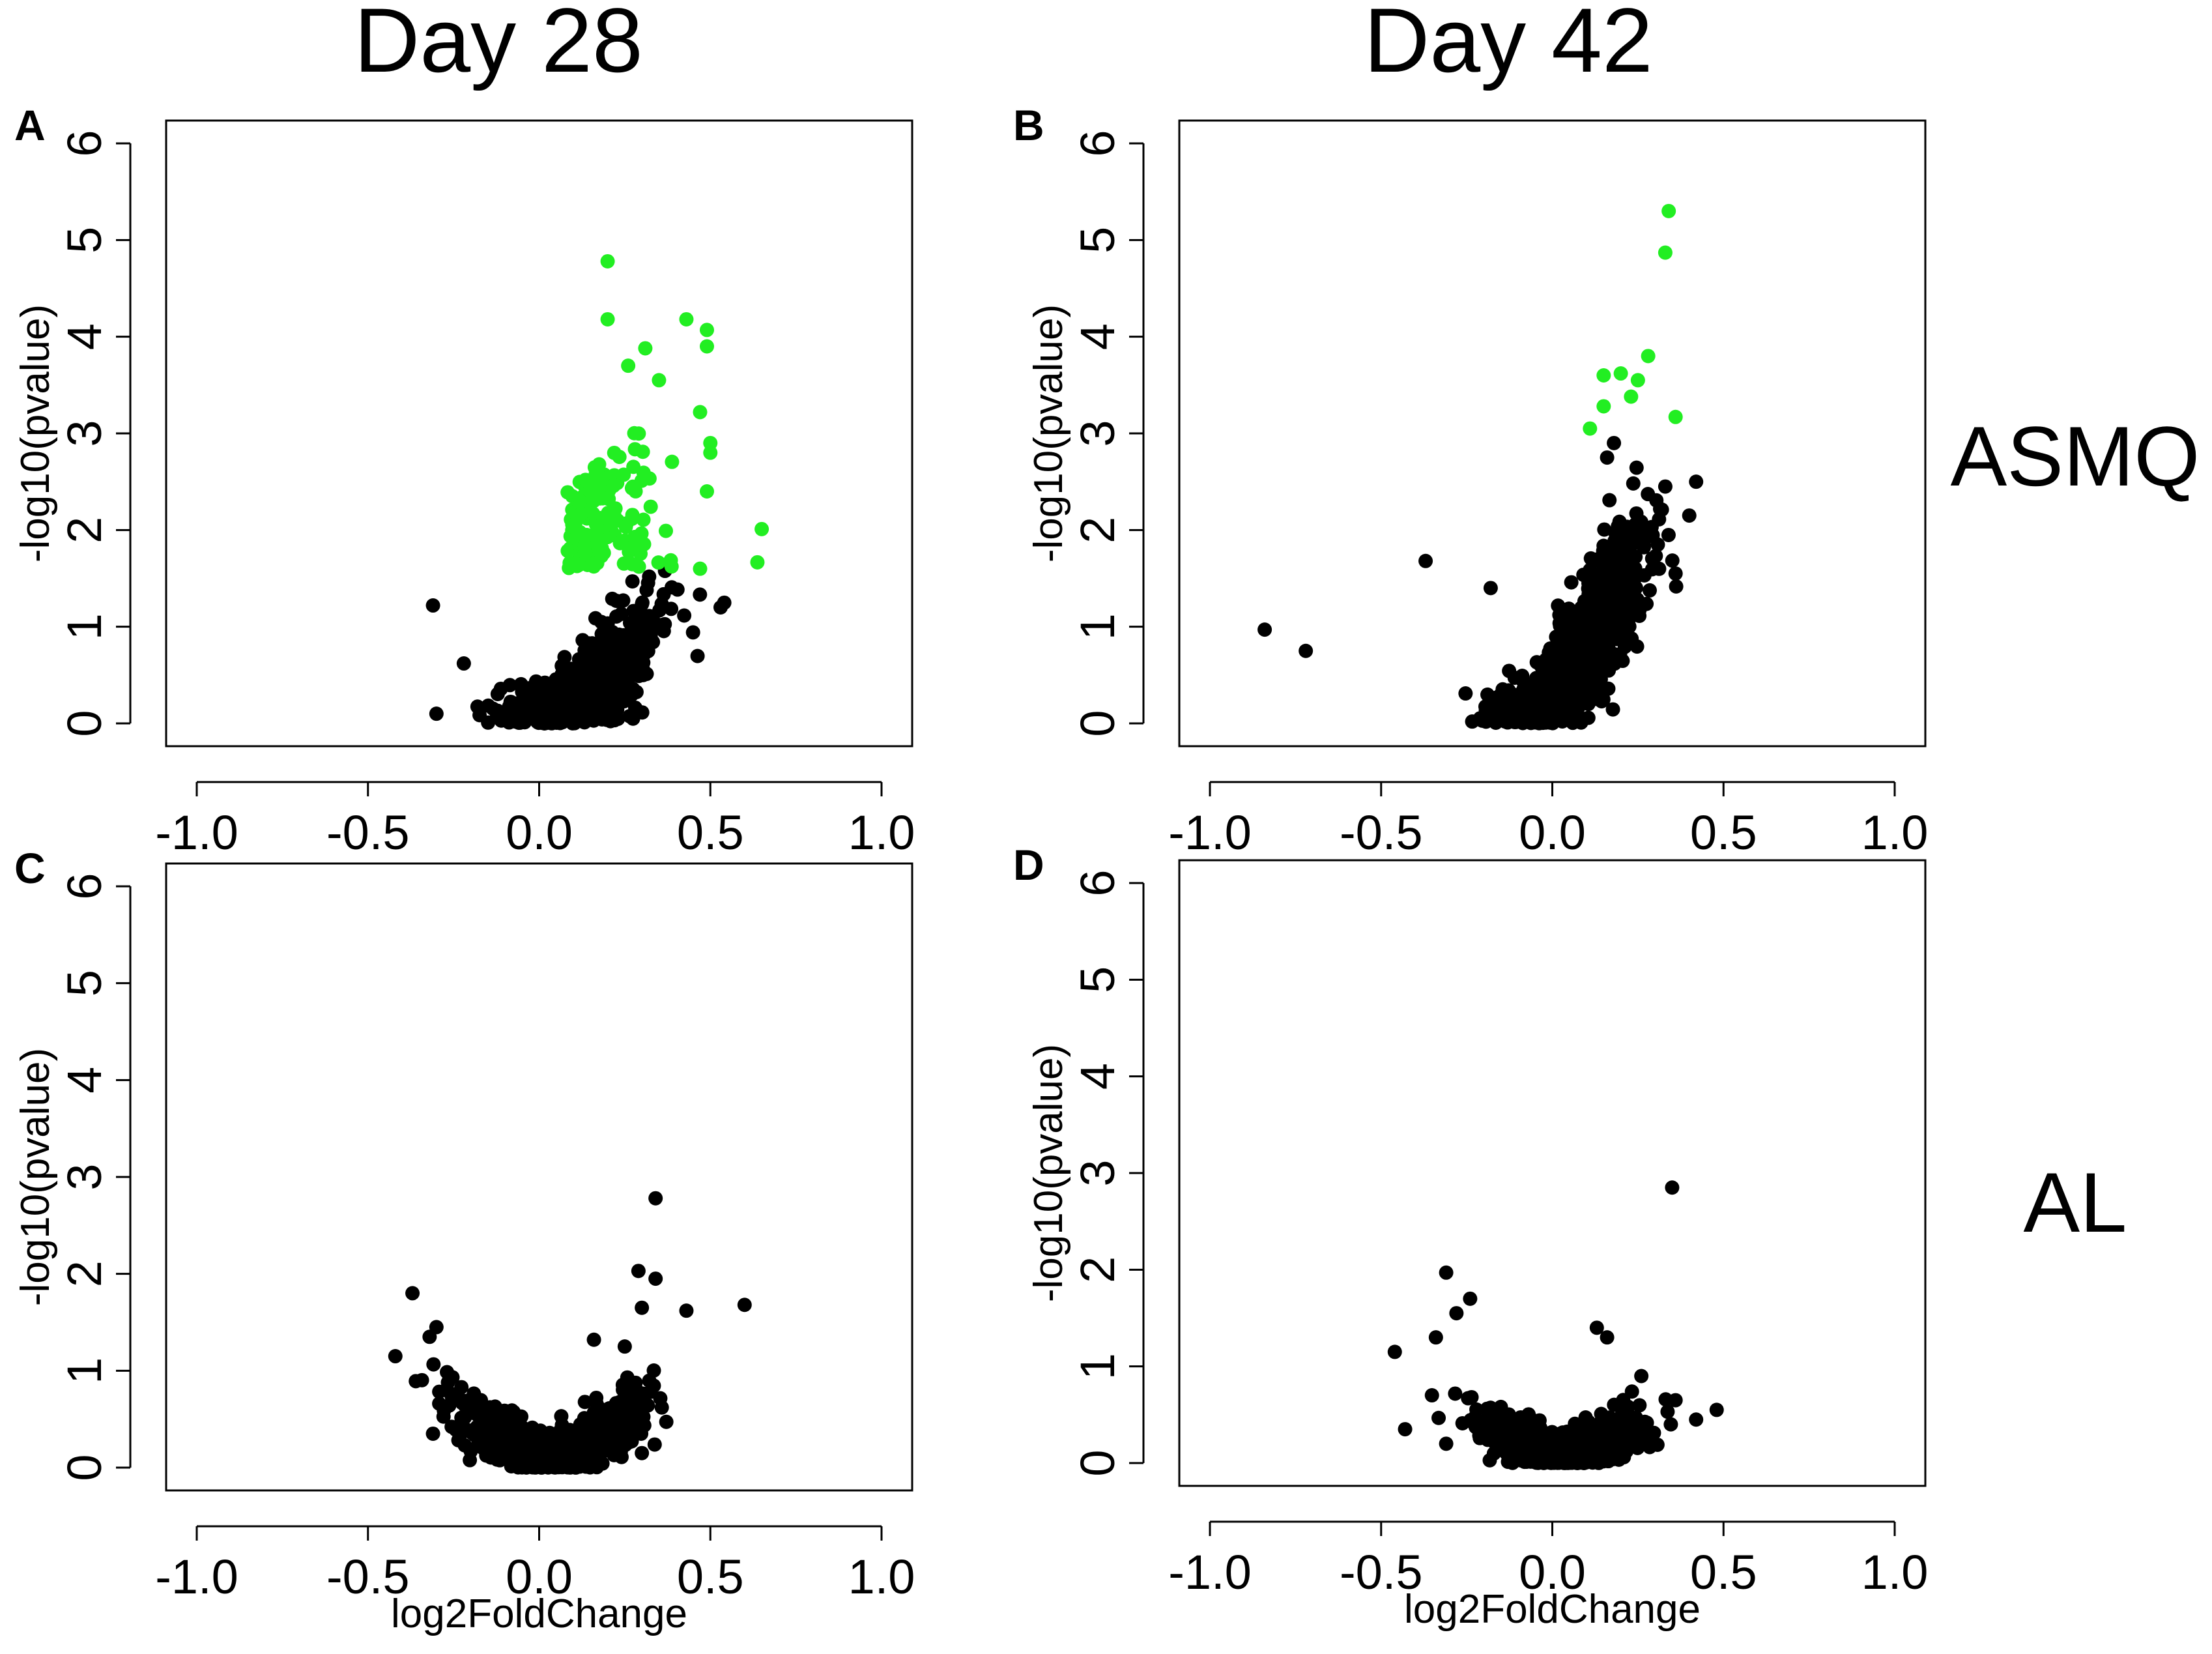  What do you see at coordinates (35, 1177) in the screenshot?
I see `y-axis-label: -log10(pvalue)` at bounding box center [35, 1177].